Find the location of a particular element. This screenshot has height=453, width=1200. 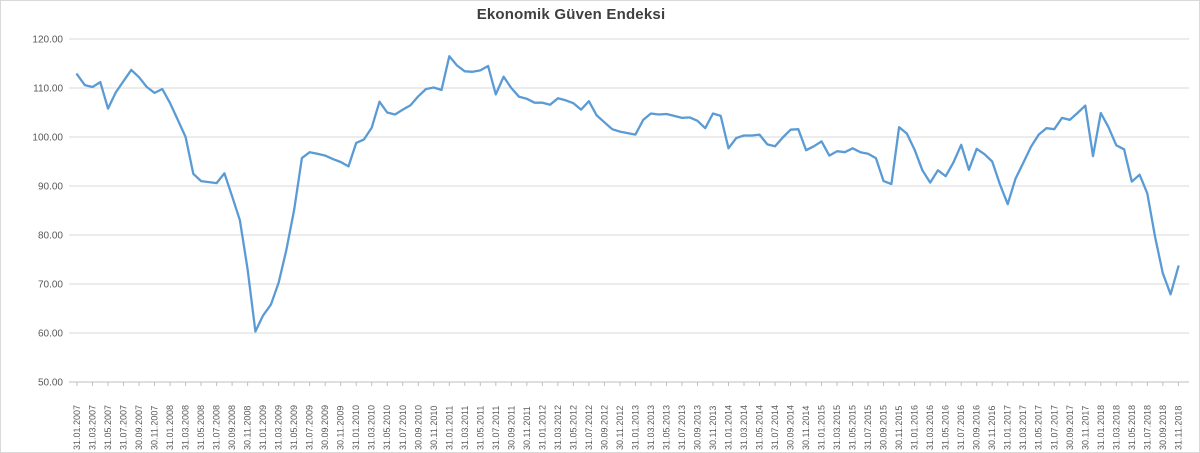

x-axis-label: 31.05.2016 is located at coordinates (946, 427).